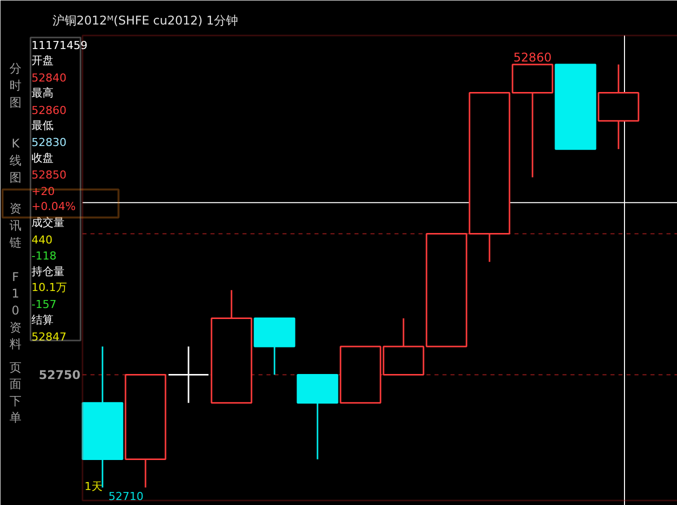  Describe the element at coordinates (49, 337) in the screenshot. I see `text: 52847` at that location.